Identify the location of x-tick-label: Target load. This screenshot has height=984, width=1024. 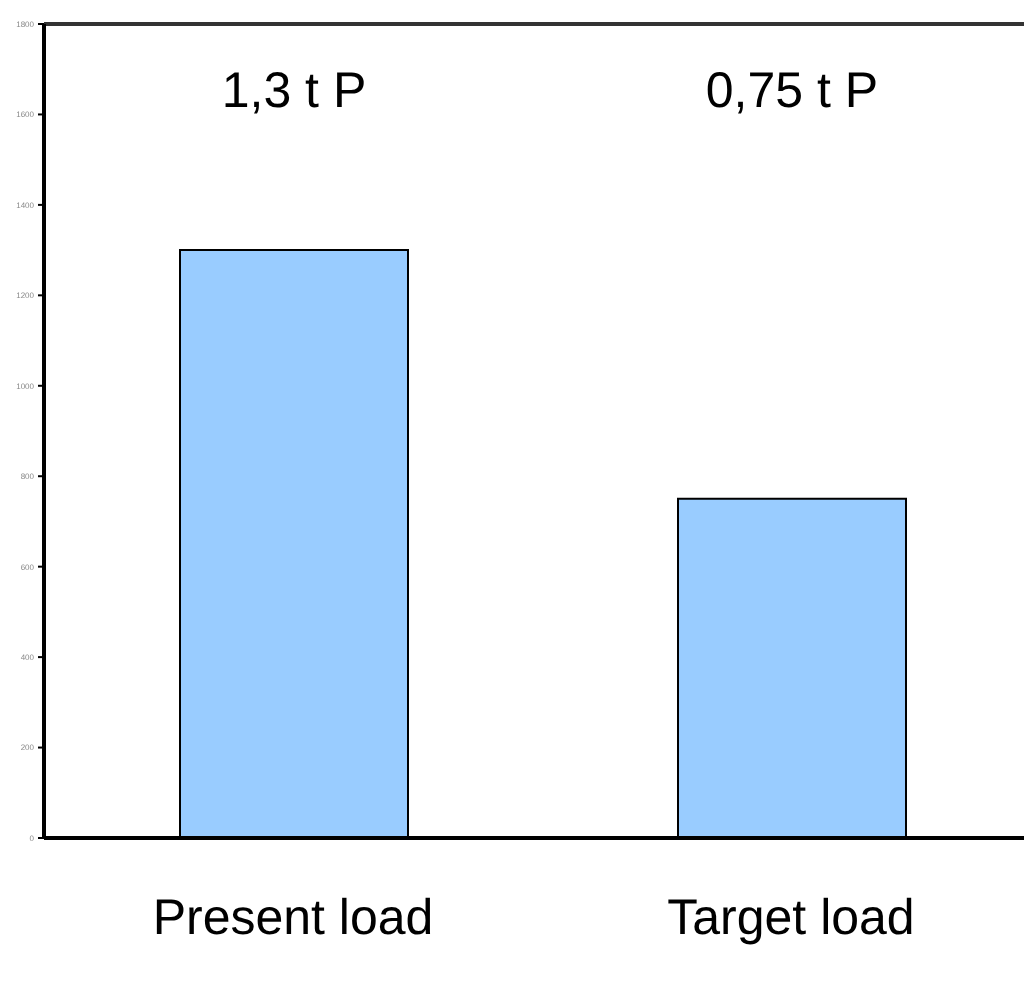
(791, 917).